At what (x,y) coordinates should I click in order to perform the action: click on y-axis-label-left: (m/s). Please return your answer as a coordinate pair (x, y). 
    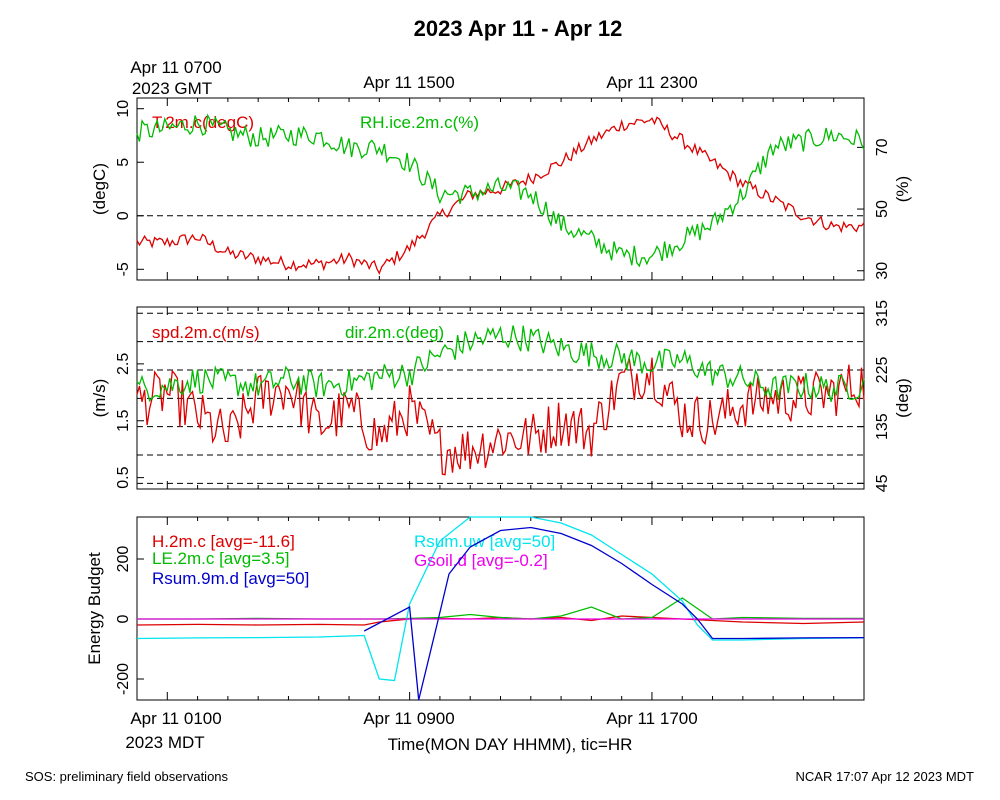
    Looking at the image, I should click on (99, 398).